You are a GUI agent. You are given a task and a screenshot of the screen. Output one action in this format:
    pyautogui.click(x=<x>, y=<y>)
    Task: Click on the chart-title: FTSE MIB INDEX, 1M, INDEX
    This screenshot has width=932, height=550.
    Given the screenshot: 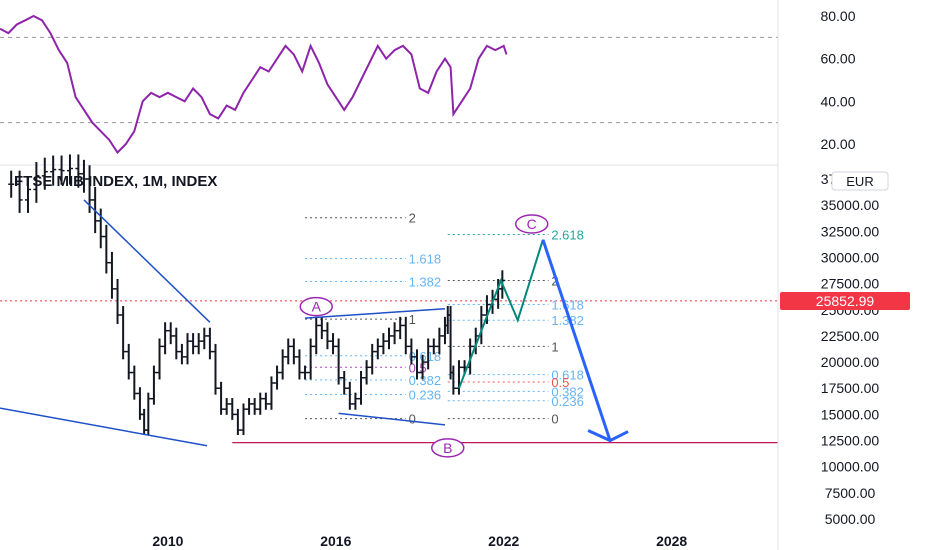 What is the action you would take?
    pyautogui.click(x=115, y=181)
    